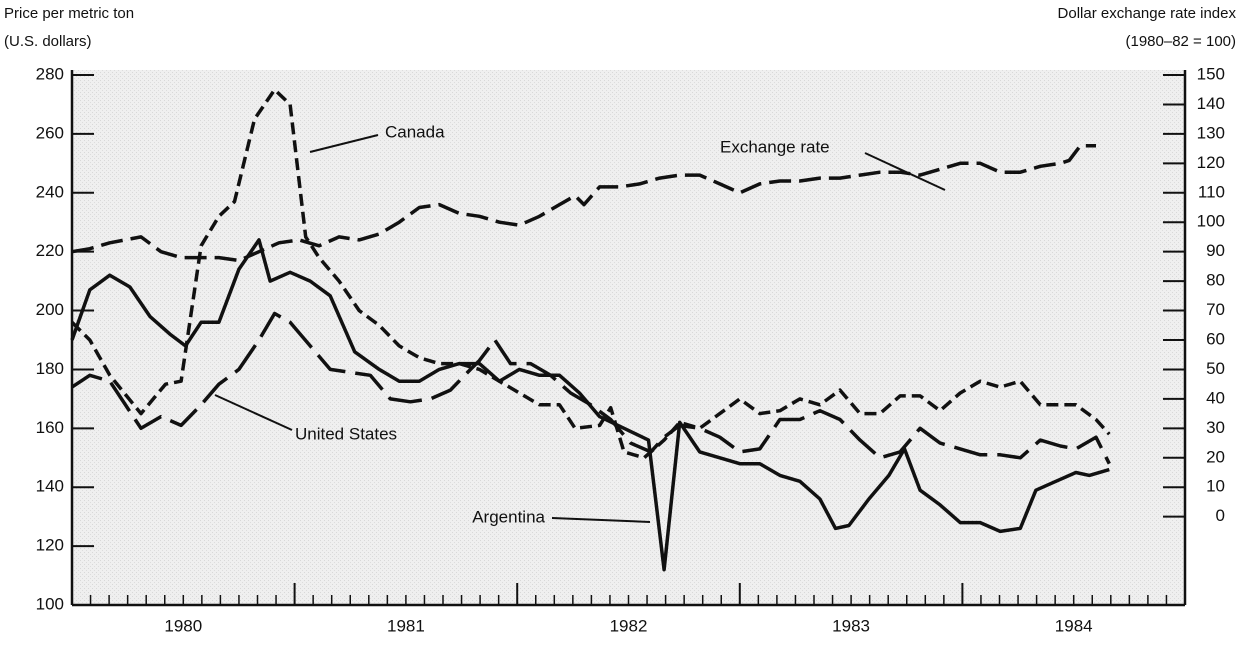 This screenshot has width=1240, height=645. I want to click on y2-tick-label: 0, so click(1220, 515).